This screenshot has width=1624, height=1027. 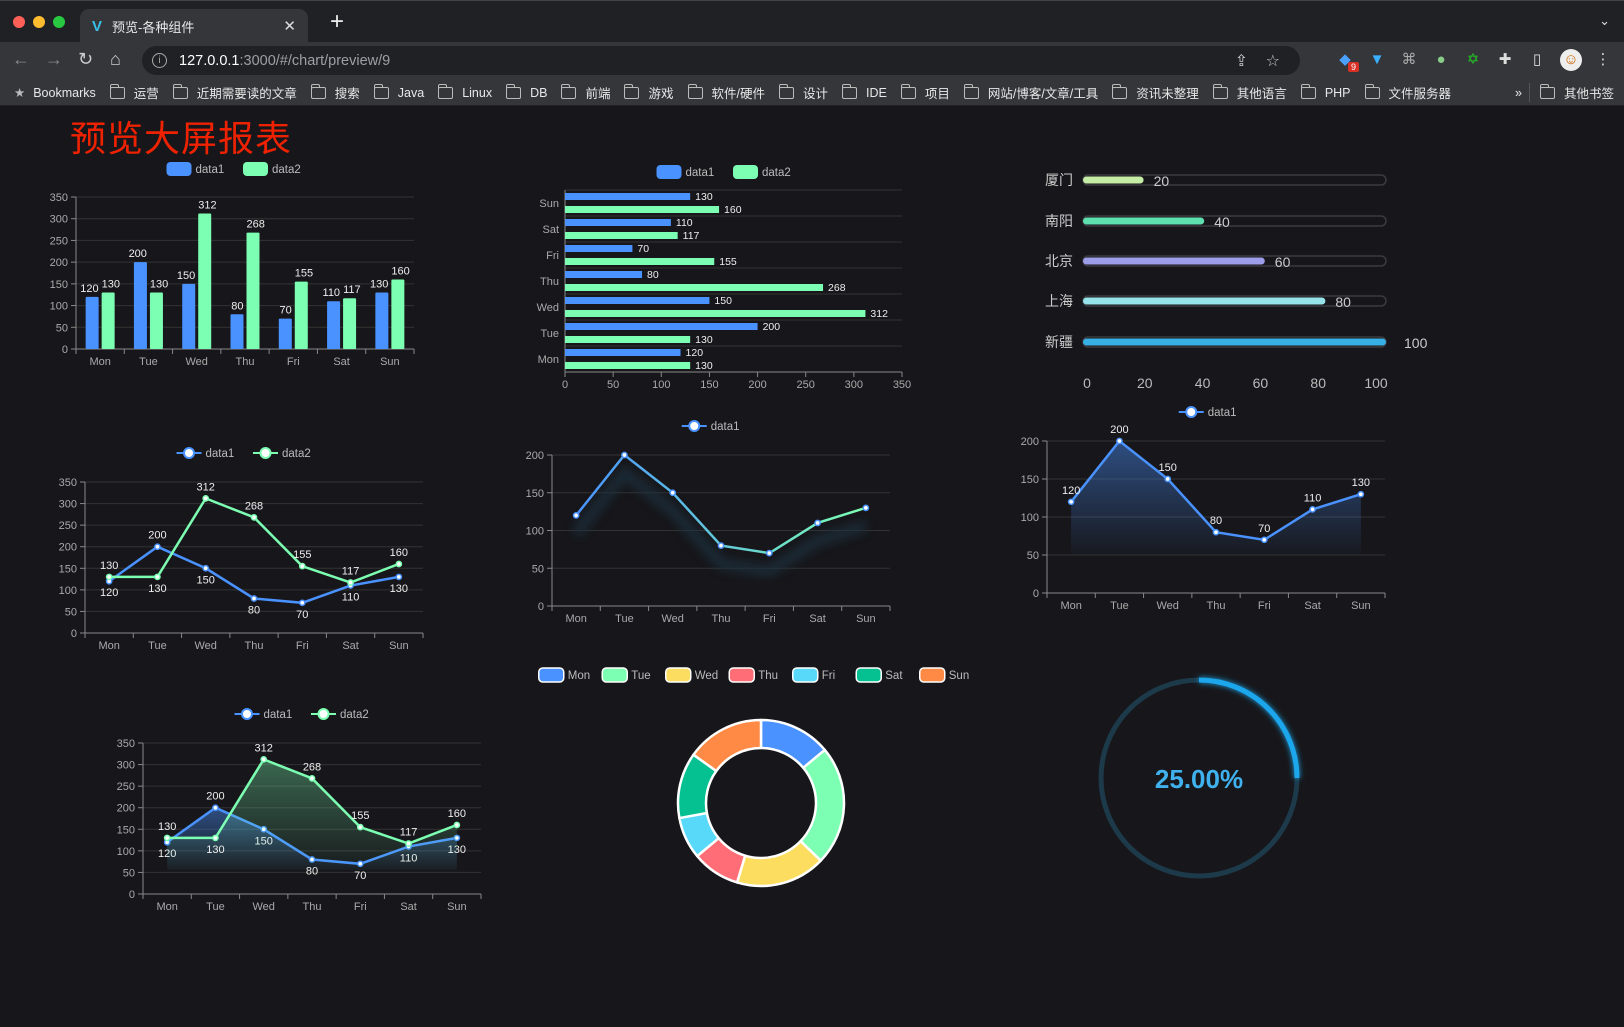 I want to click on bookmark-folder: PHP, so click(x=1325, y=92).